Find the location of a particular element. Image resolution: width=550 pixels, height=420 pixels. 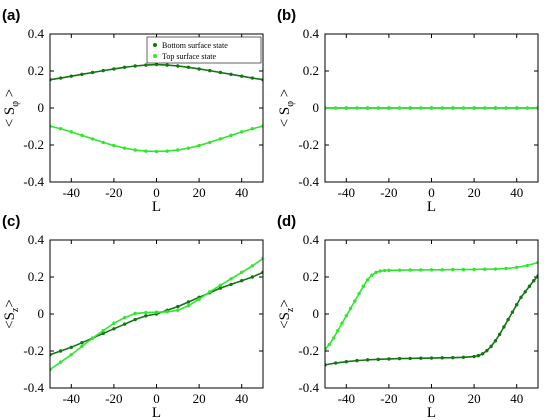

y-tick-label: 0 is located at coordinates (41, 107).